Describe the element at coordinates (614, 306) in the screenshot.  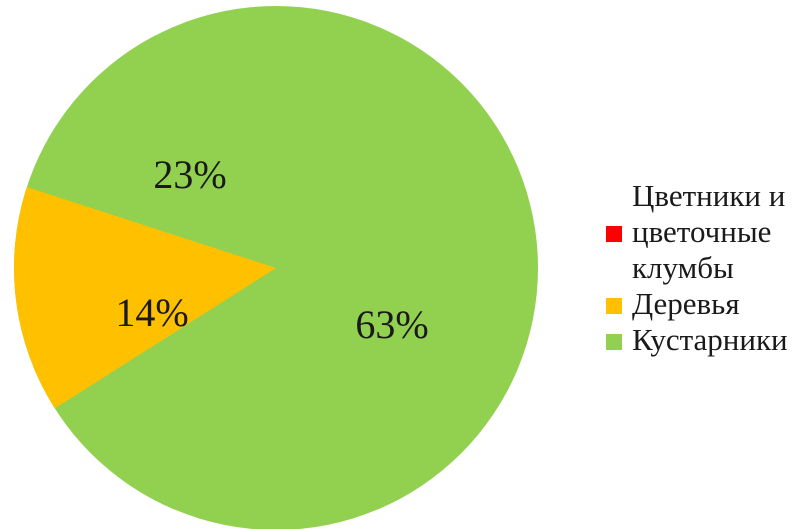
I see `legend-swatch-trees` at that location.